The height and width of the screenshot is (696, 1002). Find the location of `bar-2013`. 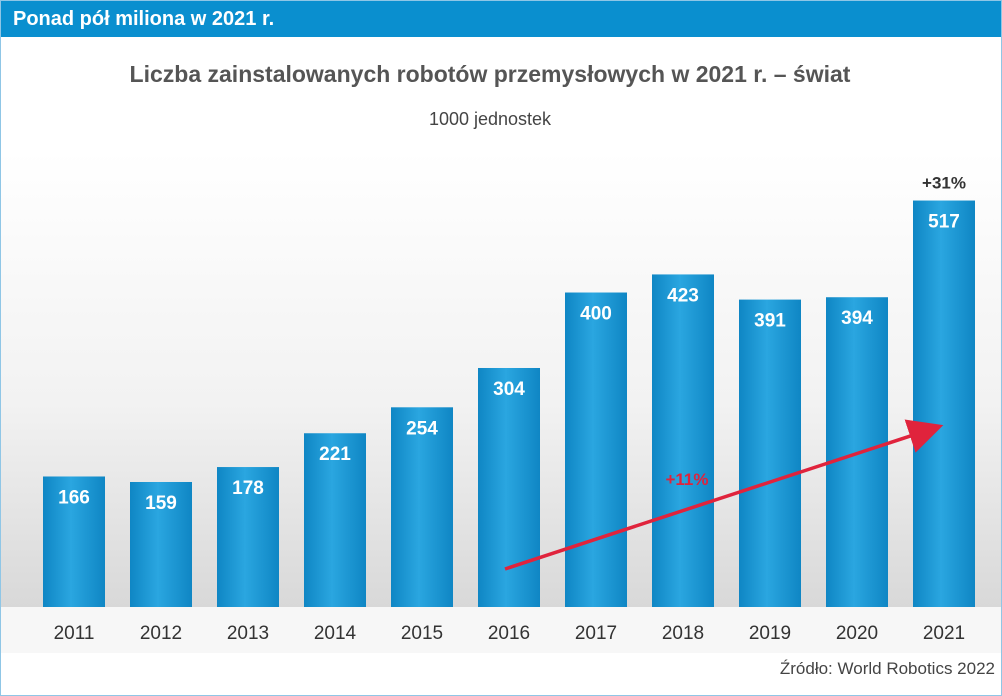

bar-2013 is located at coordinates (248, 537).